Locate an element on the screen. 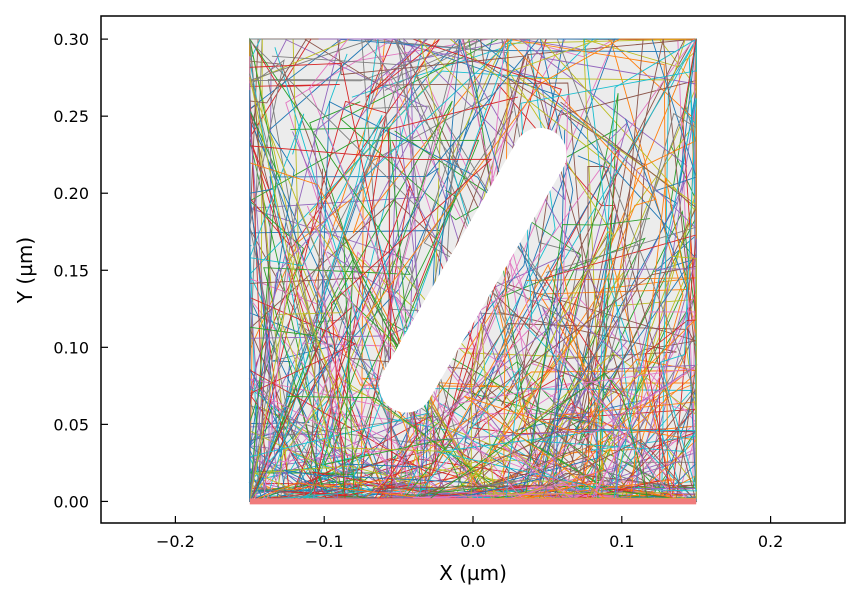  x-tick-label: 0.1 is located at coordinates (621, 541).